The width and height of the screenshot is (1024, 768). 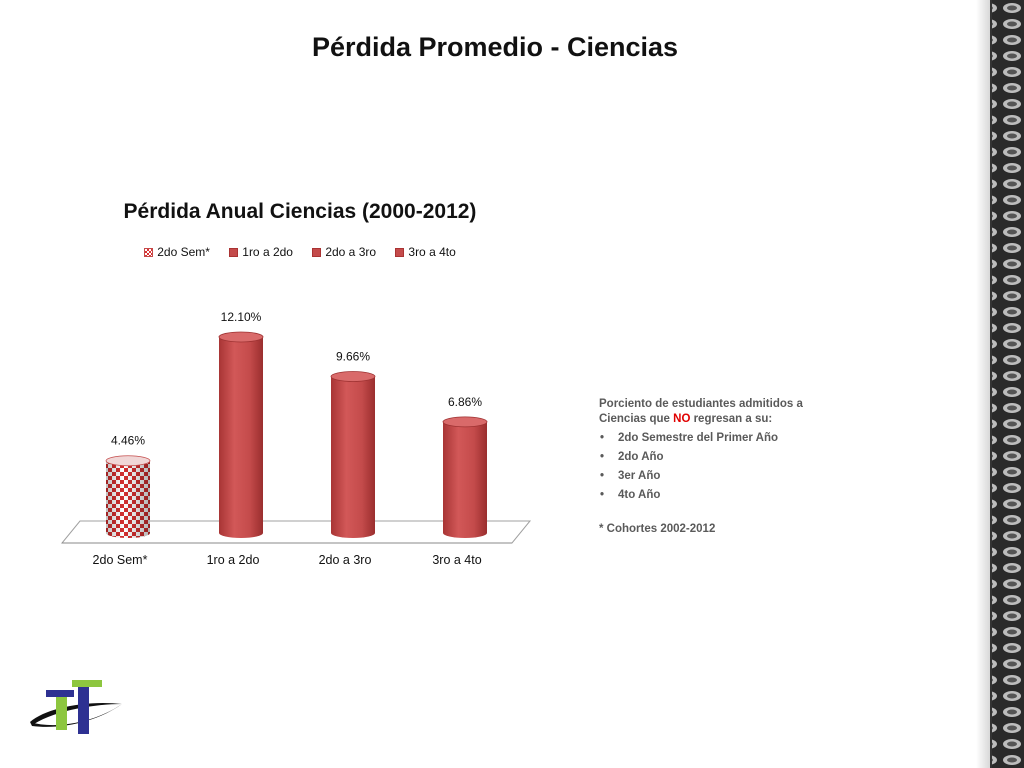 What do you see at coordinates (456, 560) in the screenshot?
I see `category-label: 3ro a 4to` at bounding box center [456, 560].